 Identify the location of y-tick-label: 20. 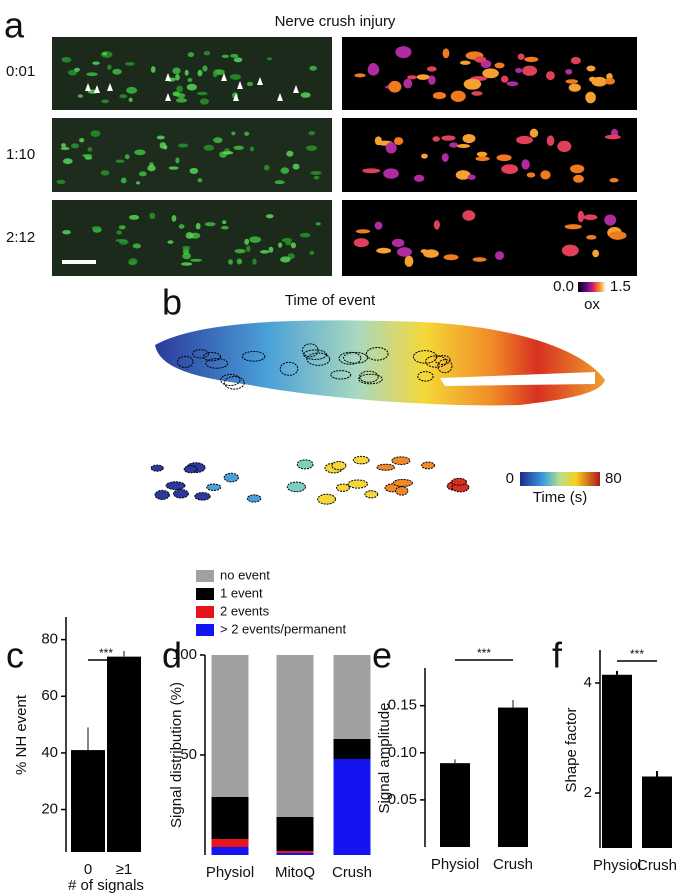
(49, 808).